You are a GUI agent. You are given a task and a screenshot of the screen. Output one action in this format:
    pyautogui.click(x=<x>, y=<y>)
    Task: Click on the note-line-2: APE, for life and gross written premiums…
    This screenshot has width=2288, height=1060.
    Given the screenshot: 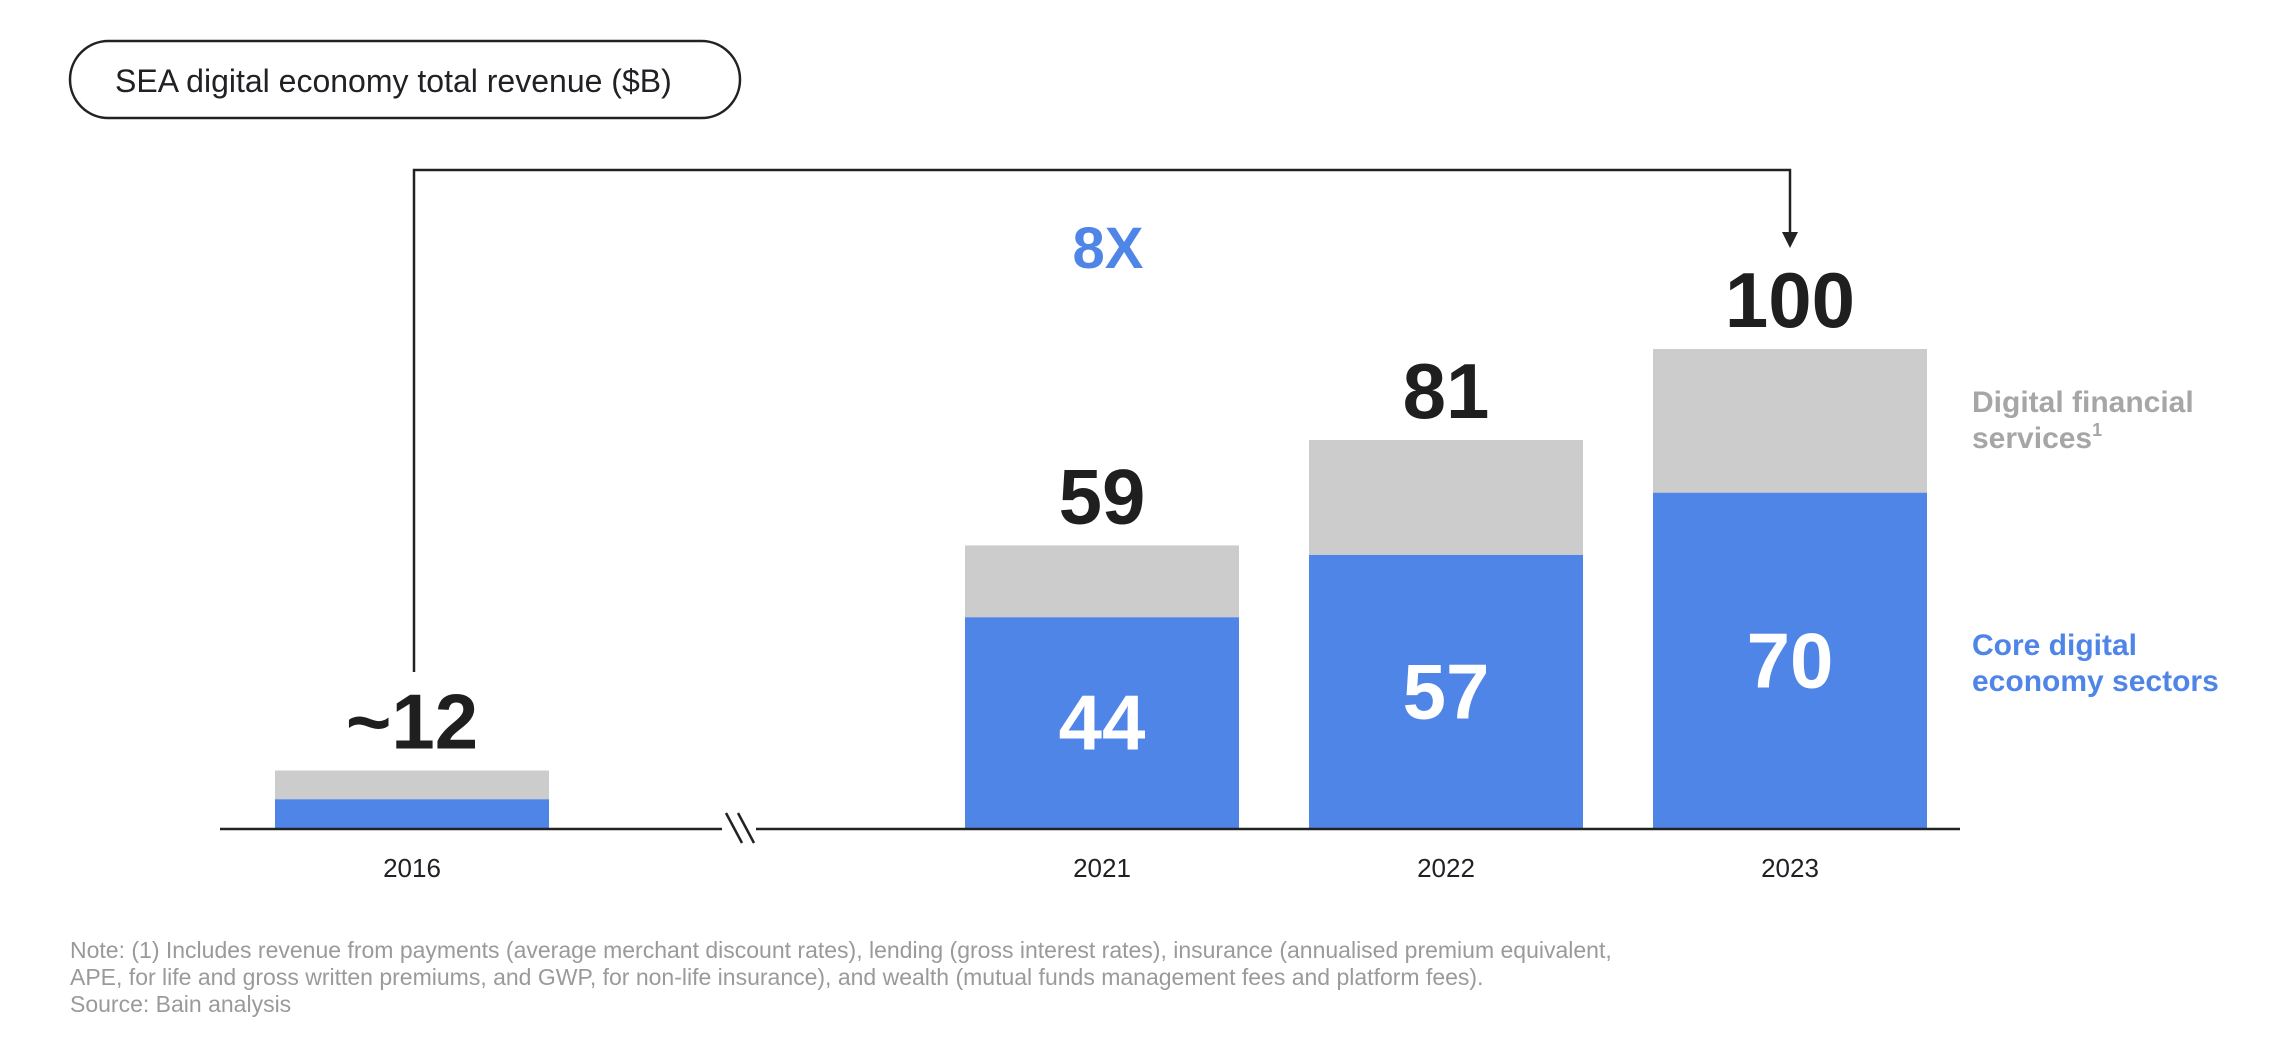 What is the action you would take?
    pyautogui.click(x=777, y=977)
    